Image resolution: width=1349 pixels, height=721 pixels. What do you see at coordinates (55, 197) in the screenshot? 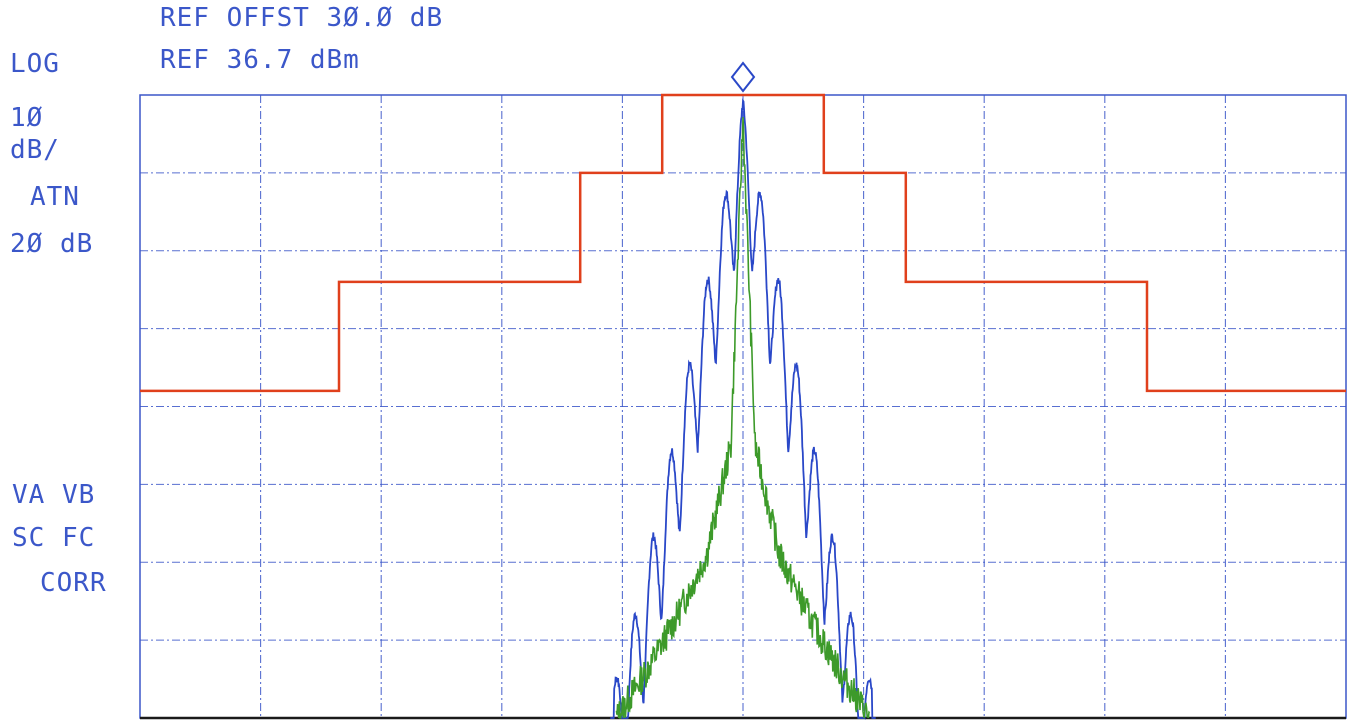
I see `atn-label: ATN` at bounding box center [55, 197].